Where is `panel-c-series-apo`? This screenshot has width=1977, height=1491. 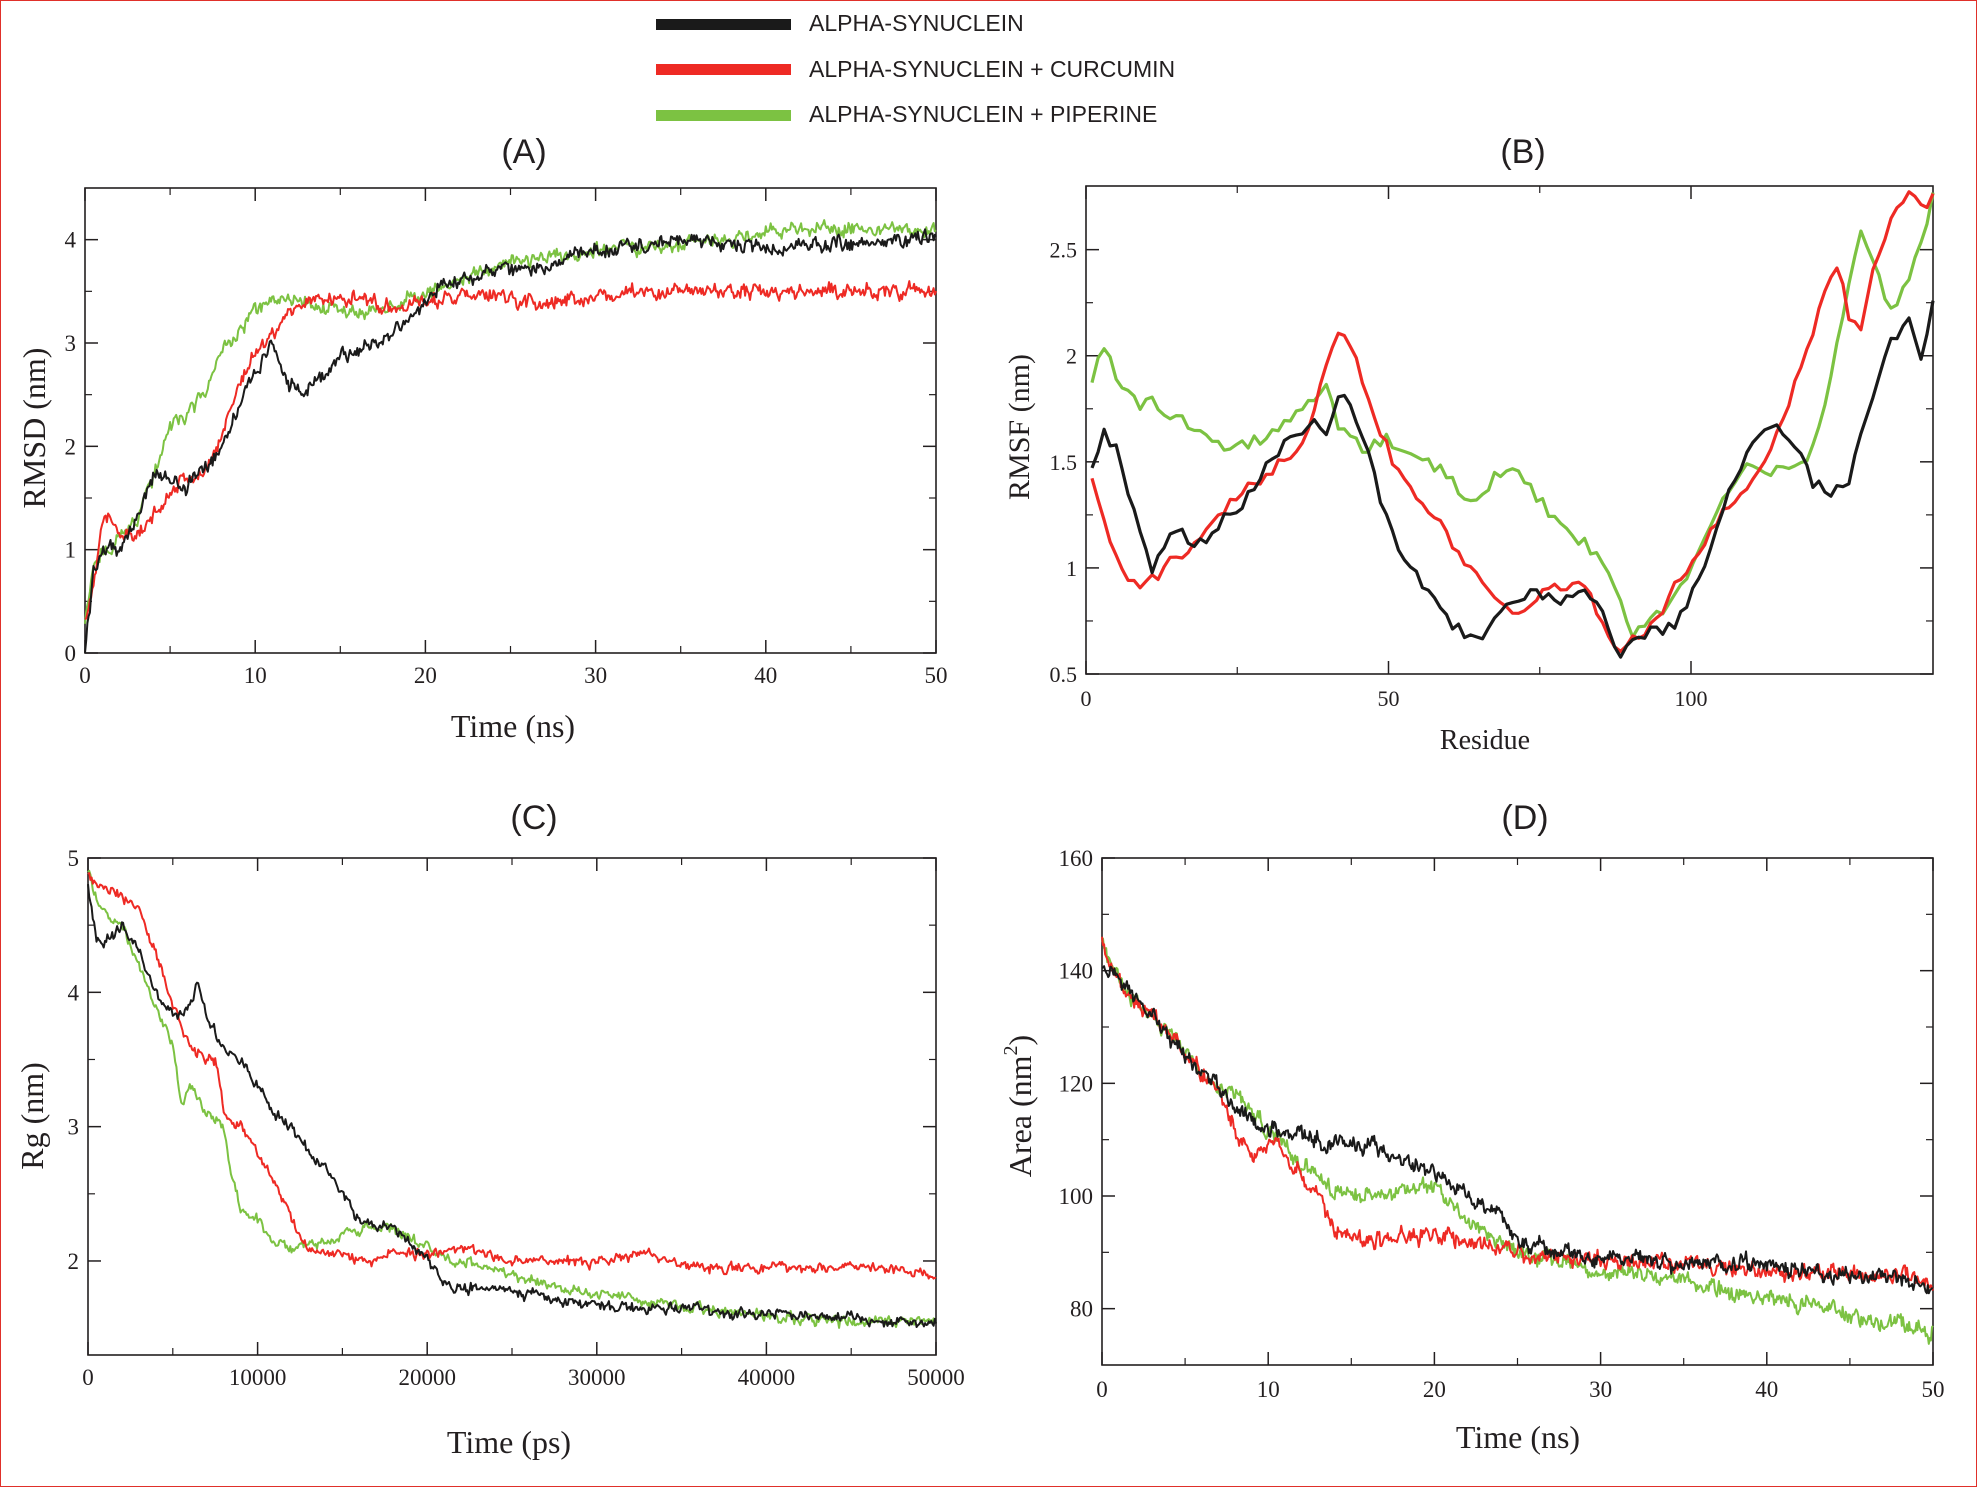 panel-c-series-apo is located at coordinates (512, 1106).